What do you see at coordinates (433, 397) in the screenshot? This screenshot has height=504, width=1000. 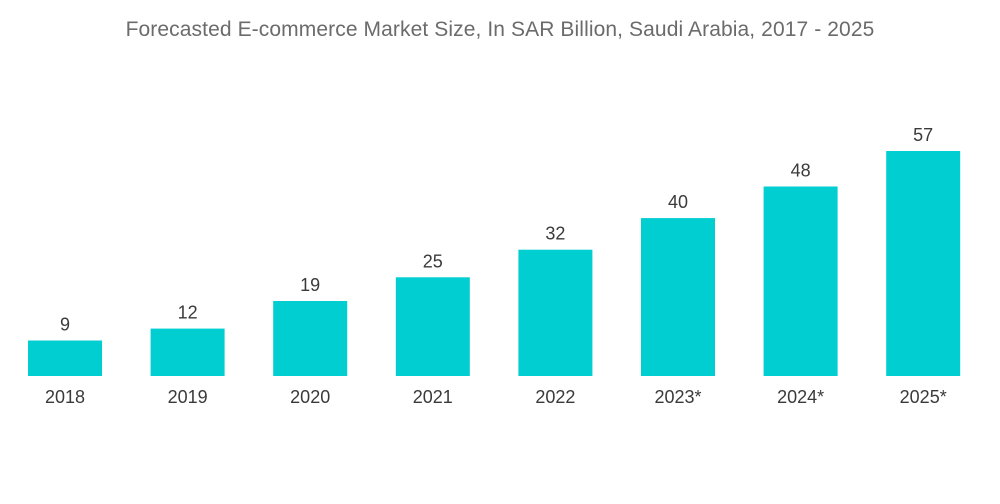 I see `x-tick-label-2021: 2021` at bounding box center [433, 397].